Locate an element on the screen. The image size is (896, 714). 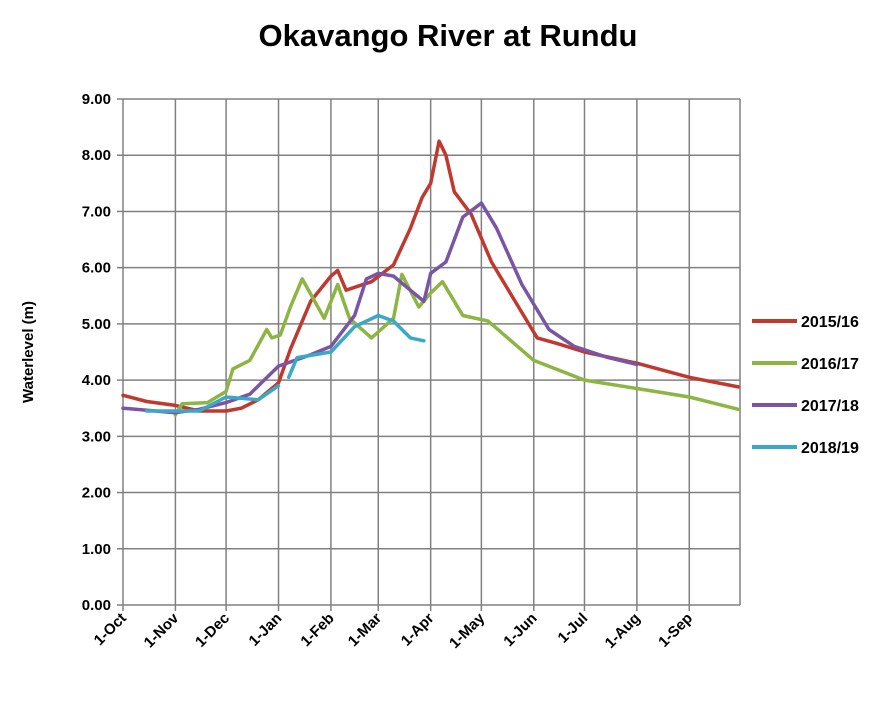
x-tick-label: 1-Aug is located at coordinates (623, 631).